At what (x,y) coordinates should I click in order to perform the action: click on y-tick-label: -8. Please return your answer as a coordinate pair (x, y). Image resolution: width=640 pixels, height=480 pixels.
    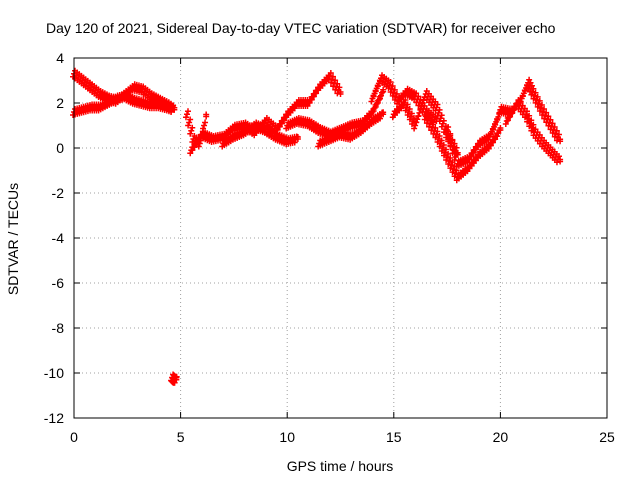
    Looking at the image, I should click on (58, 328).